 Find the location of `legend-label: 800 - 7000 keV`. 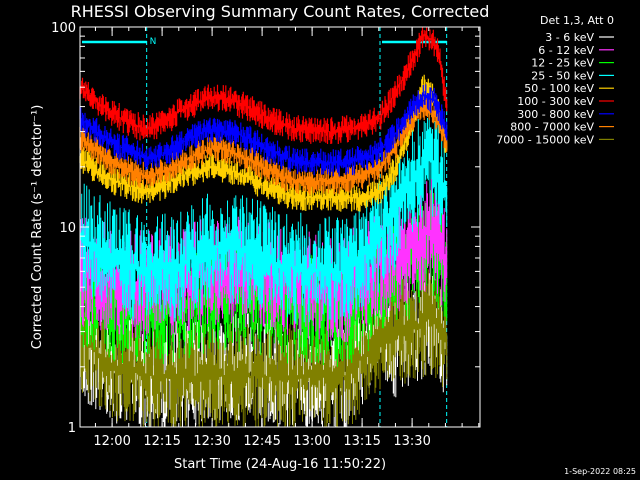

legend-label: 800 - 7000 keV is located at coordinates (552, 127).